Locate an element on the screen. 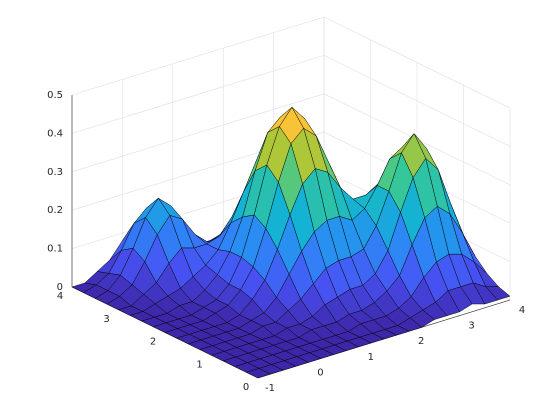  z-tick-label: 0.2 is located at coordinates (55, 210).